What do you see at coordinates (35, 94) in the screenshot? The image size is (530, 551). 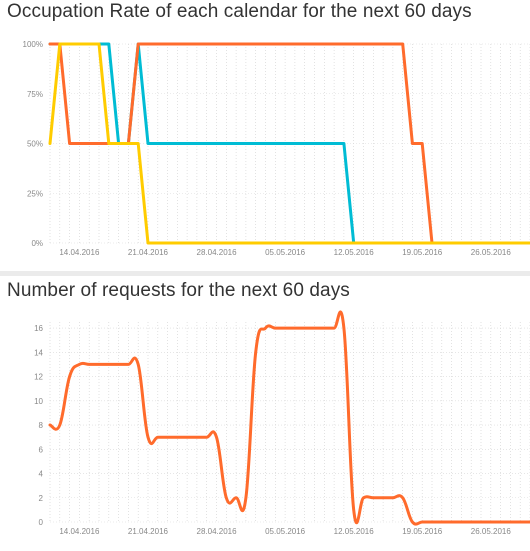 I see `y-tick-label: 75%` at bounding box center [35, 94].